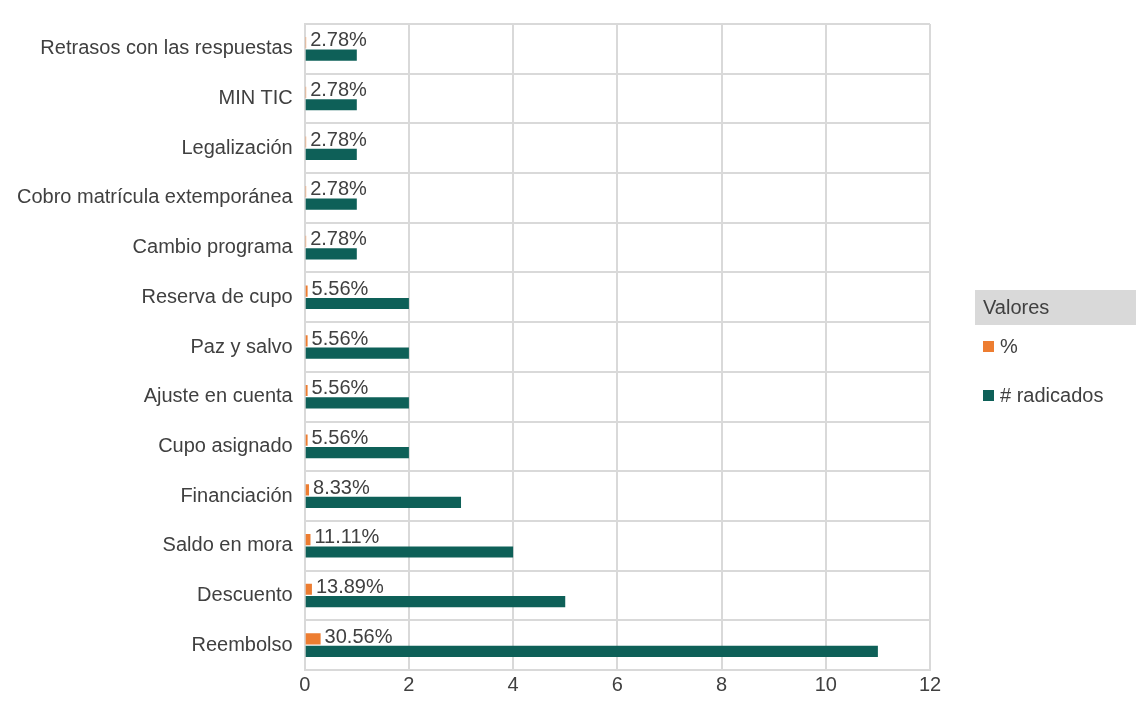  I want to click on data-label: 8.33%, so click(341, 486).